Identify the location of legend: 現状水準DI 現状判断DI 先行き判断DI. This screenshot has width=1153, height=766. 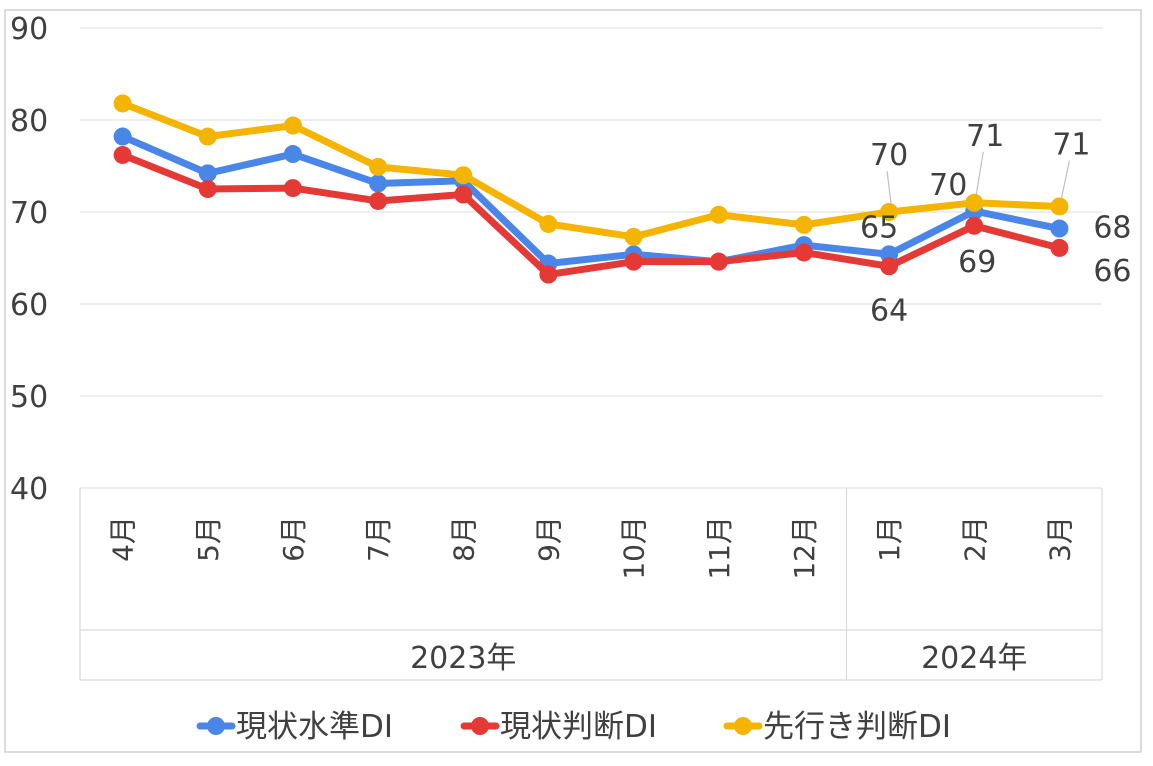
(573, 727).